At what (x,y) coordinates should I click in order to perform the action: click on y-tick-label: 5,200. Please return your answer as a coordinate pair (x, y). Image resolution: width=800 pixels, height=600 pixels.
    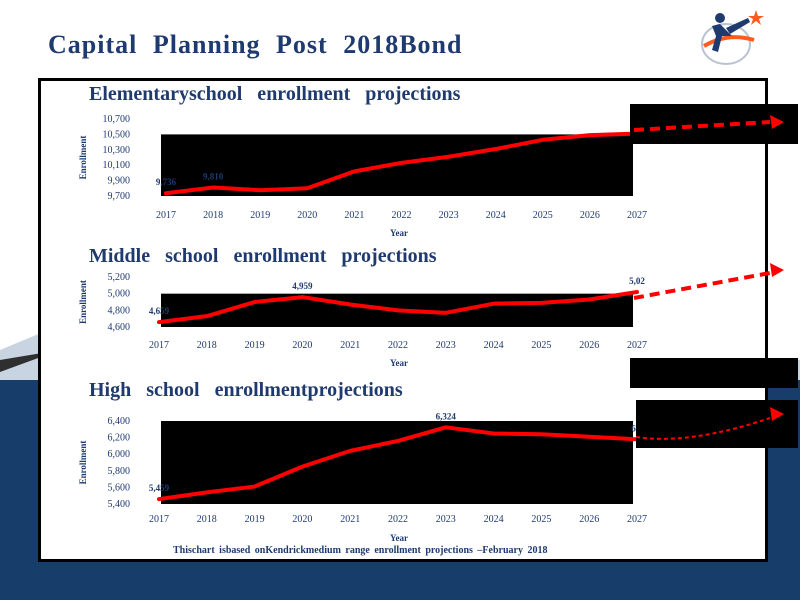
    Looking at the image, I should click on (119, 277).